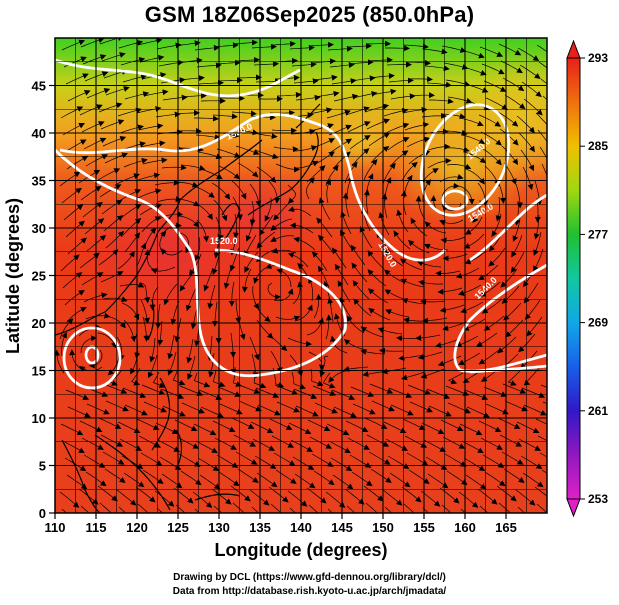  What do you see at coordinates (39, 371) in the screenshot?
I see `y-tick-label: 15` at bounding box center [39, 371].